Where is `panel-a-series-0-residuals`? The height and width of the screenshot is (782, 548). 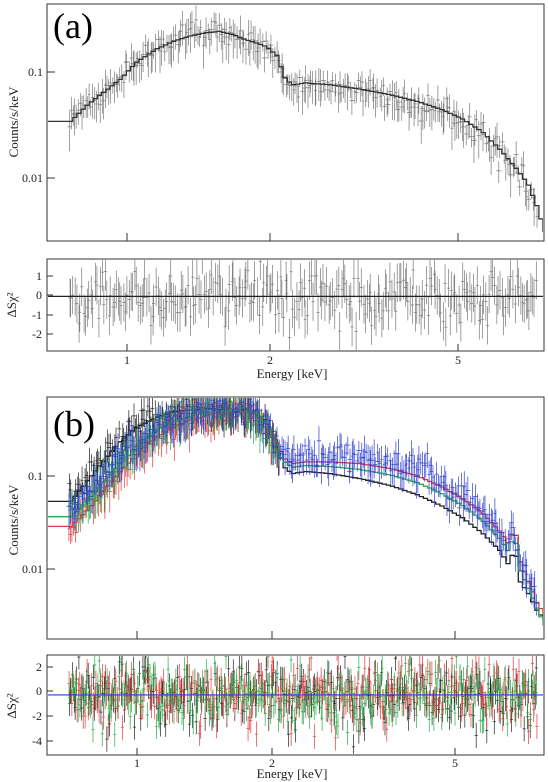
panel-a-series-0-residuals is located at coordinates (303, 305).